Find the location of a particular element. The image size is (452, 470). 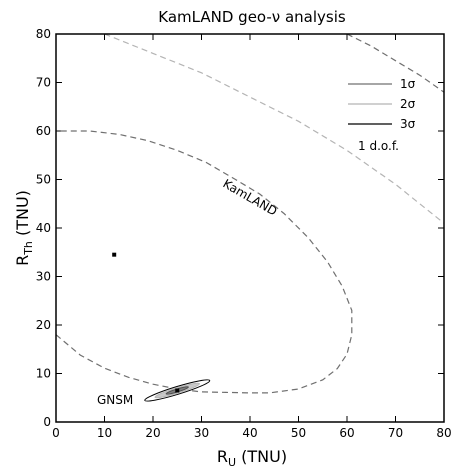

y-tick-label: 70 is located at coordinates (43, 83).